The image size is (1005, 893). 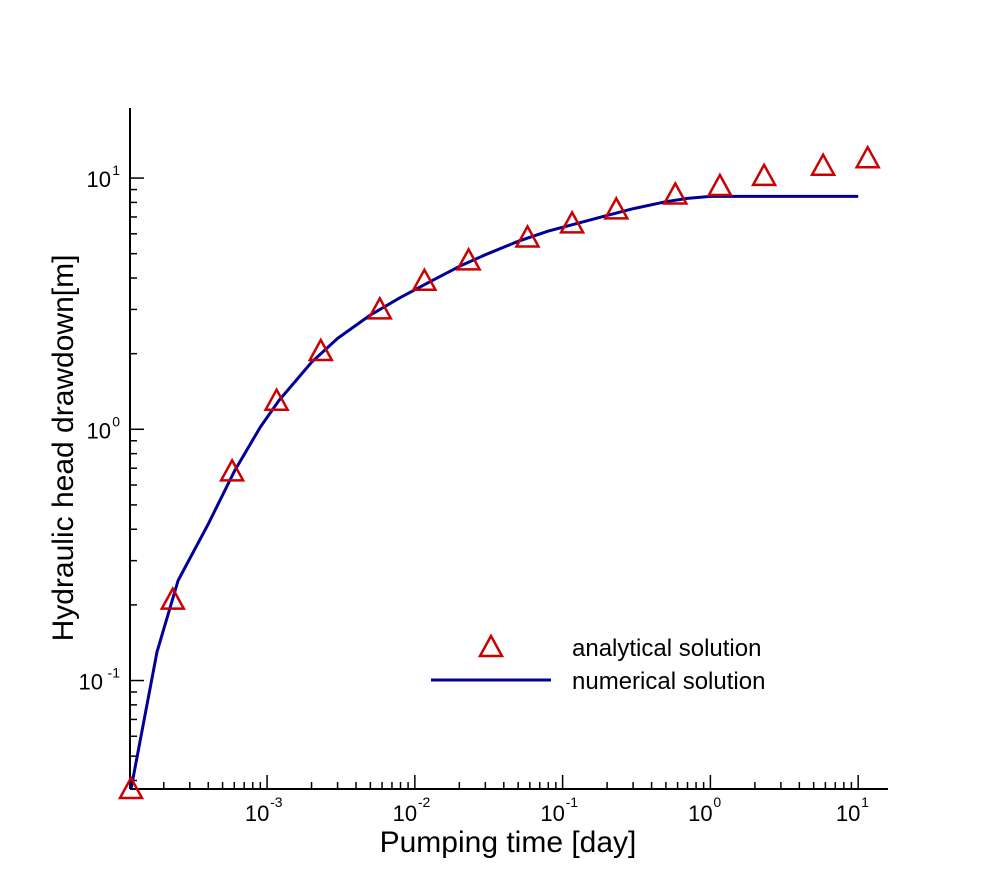 What do you see at coordinates (491, 645) in the screenshot?
I see `legend-triangle-marker` at bounding box center [491, 645].